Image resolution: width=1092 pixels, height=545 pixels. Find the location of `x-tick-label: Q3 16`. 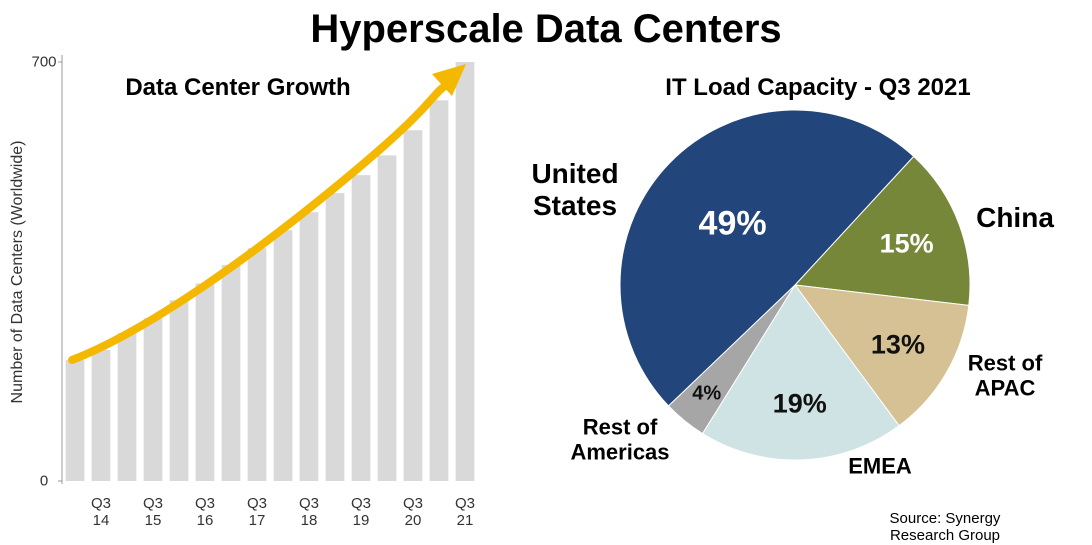

x-tick-label: Q3 16 is located at coordinates (205, 511).